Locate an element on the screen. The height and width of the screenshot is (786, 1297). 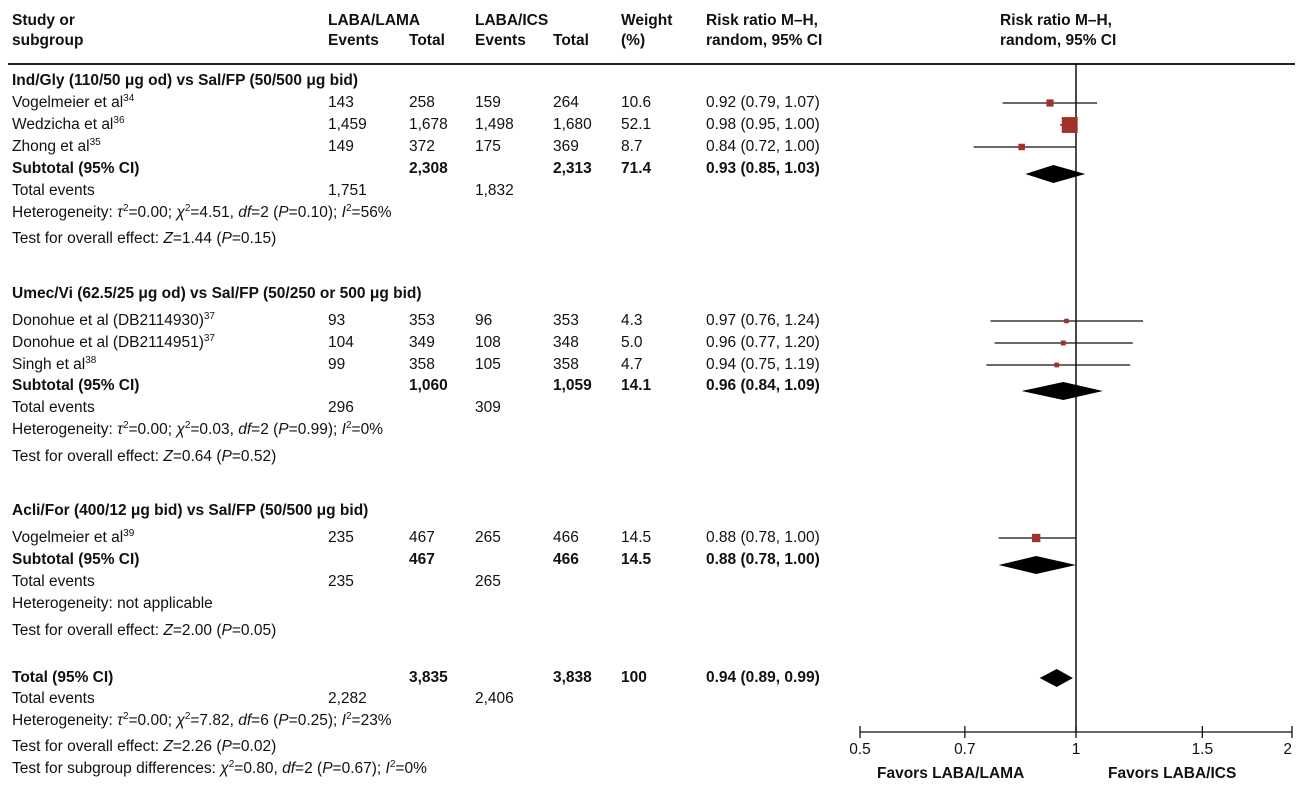
events-laba-lama: 104 is located at coordinates (341, 342).